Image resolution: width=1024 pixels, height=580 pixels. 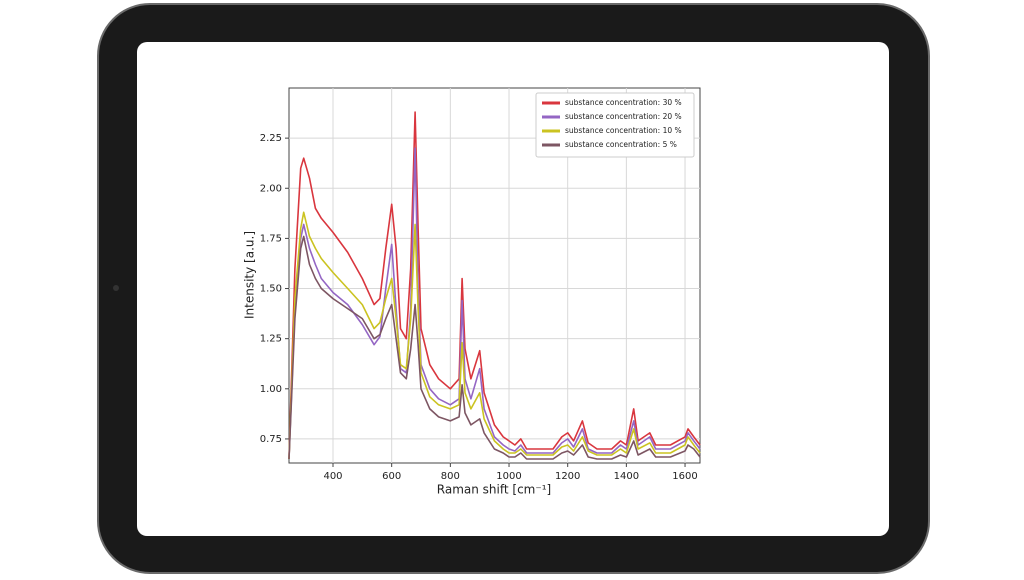 What do you see at coordinates (391, 476) in the screenshot?
I see `x-tick-label: 600` at bounding box center [391, 476].